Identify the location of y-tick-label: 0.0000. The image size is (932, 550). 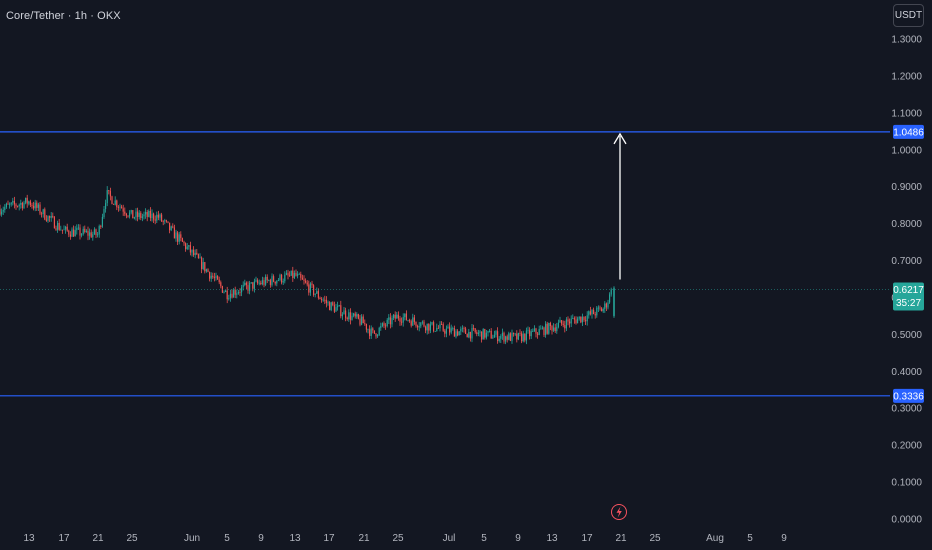
(906, 520).